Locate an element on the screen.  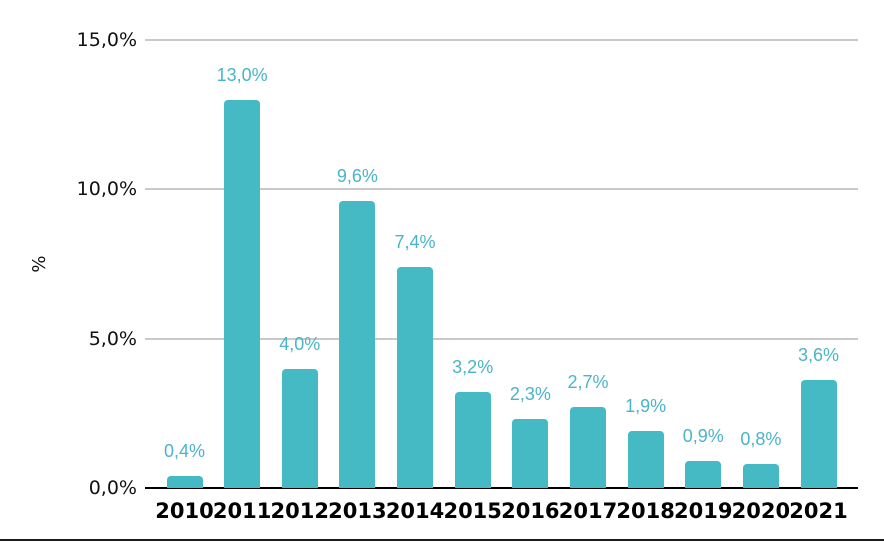
bar-2020 is located at coordinates (760, 476).